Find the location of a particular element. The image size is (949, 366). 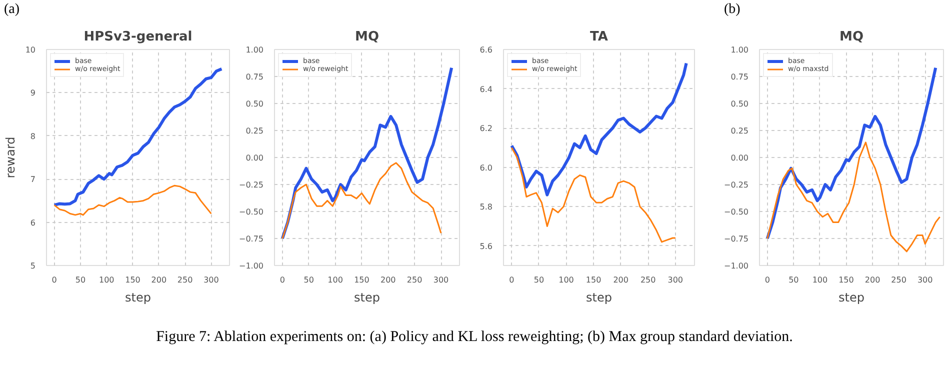

y-tick-label: 7 is located at coordinates (33, 179).